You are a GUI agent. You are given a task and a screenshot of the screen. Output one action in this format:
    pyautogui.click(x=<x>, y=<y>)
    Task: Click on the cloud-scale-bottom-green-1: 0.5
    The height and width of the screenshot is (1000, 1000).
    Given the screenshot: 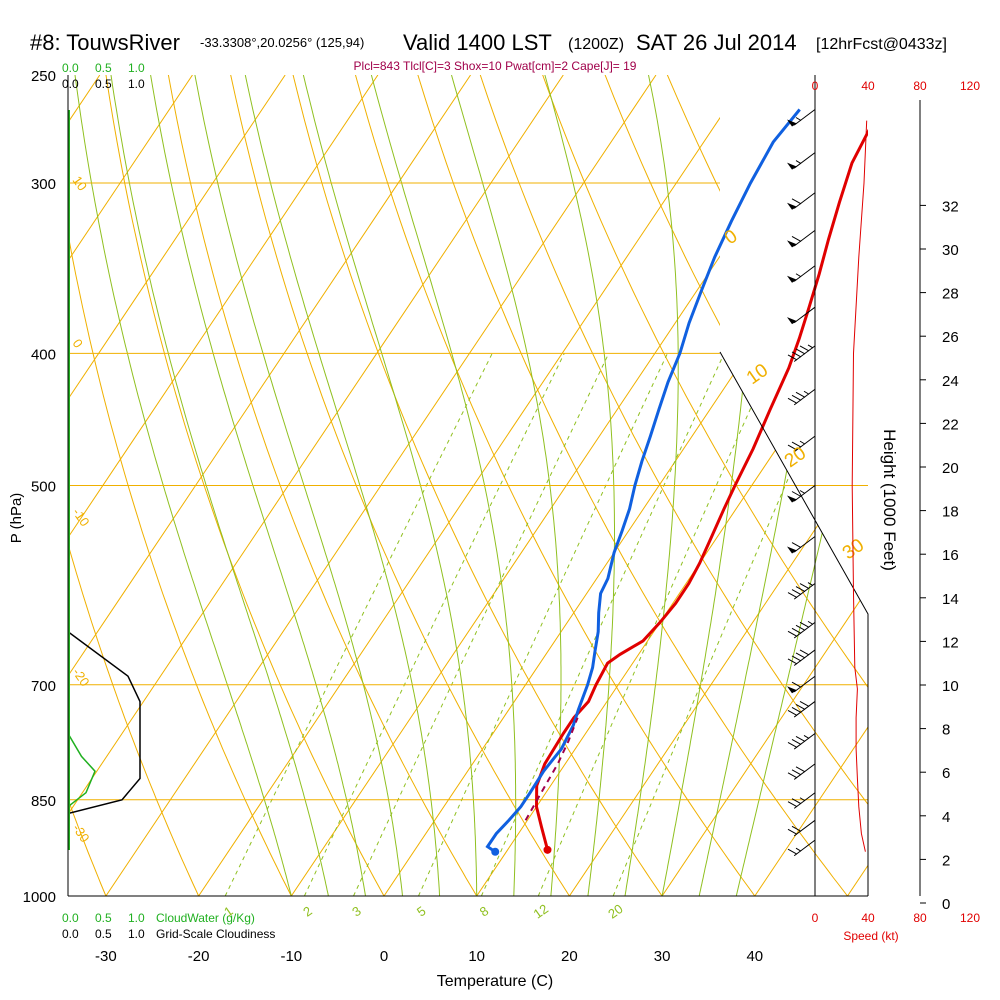 What is the action you would take?
    pyautogui.click(x=103, y=918)
    